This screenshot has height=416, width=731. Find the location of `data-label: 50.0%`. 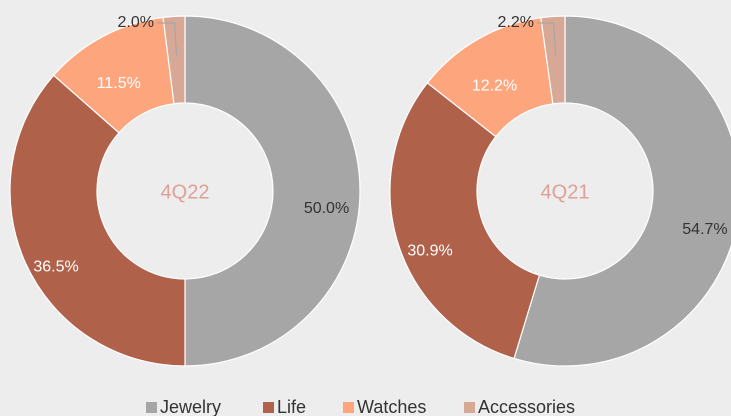

data-label: 50.0% is located at coordinates (326, 208).